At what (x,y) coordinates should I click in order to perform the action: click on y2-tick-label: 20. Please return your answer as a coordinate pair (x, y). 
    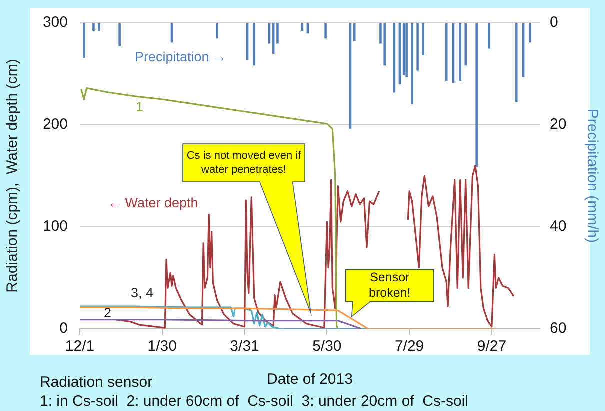
    Looking at the image, I should click on (558, 125).